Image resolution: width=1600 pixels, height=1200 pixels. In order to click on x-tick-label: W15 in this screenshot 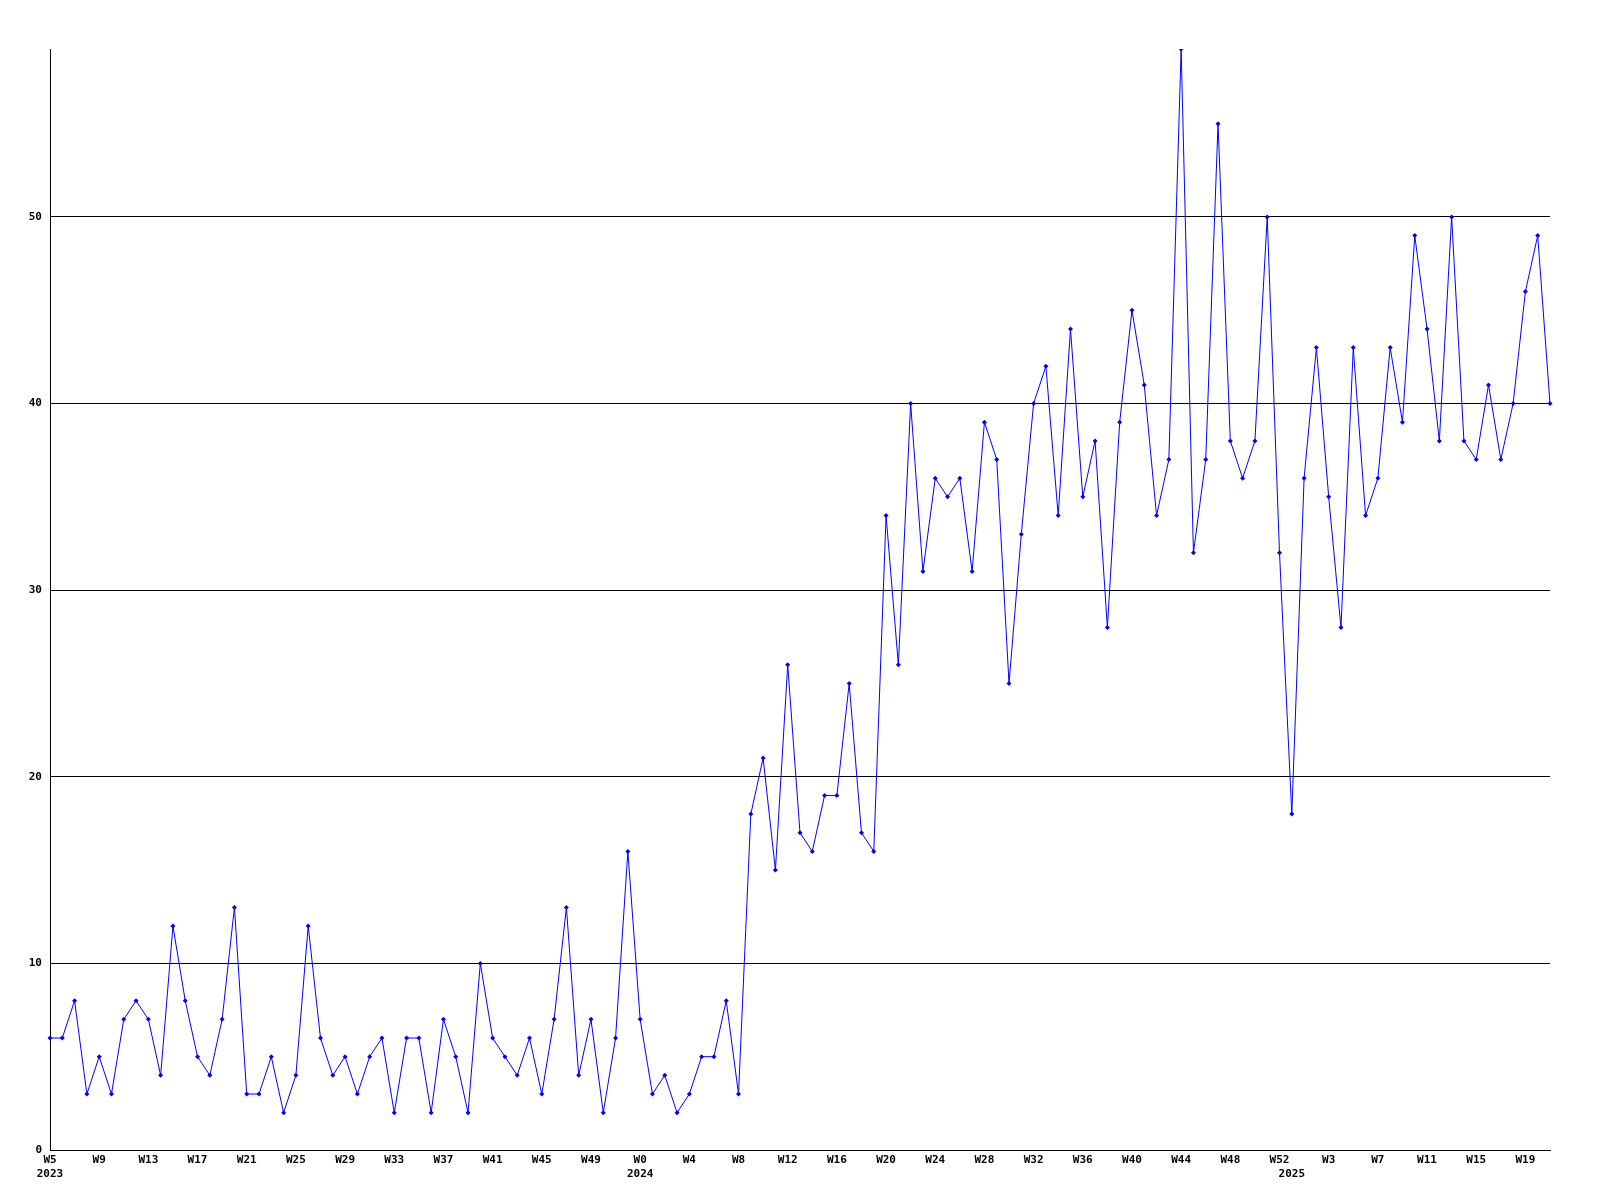, I will do `click(1476, 1160)`.